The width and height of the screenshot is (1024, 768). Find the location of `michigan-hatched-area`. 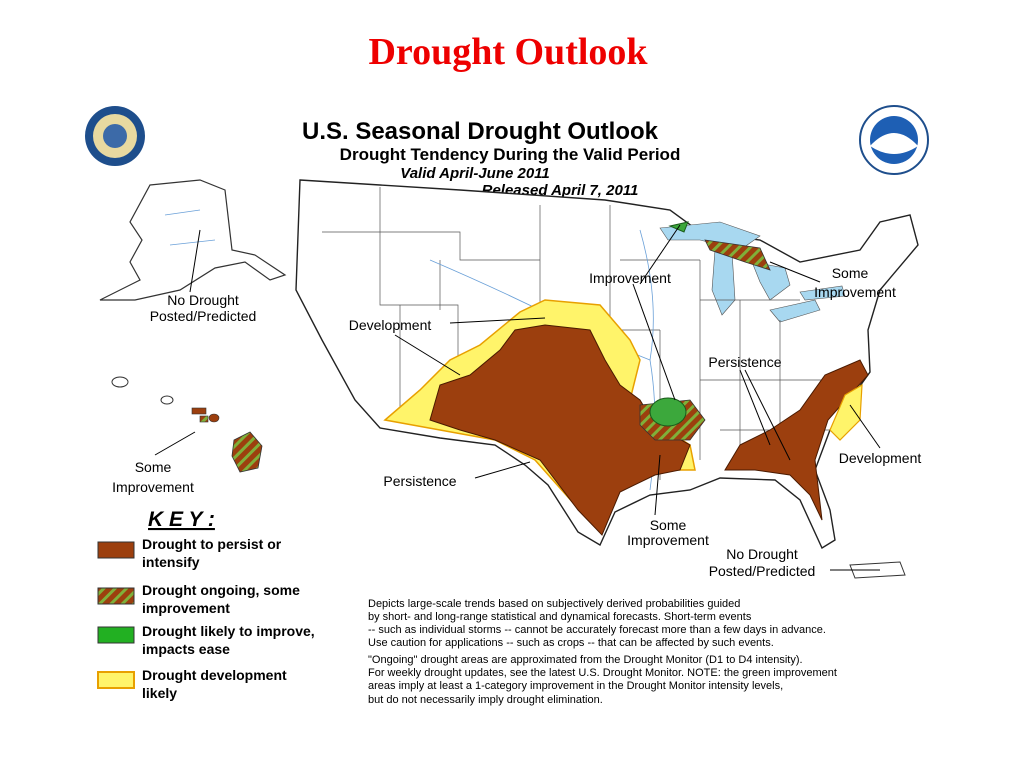

michigan-hatched-area is located at coordinates (737, 255).